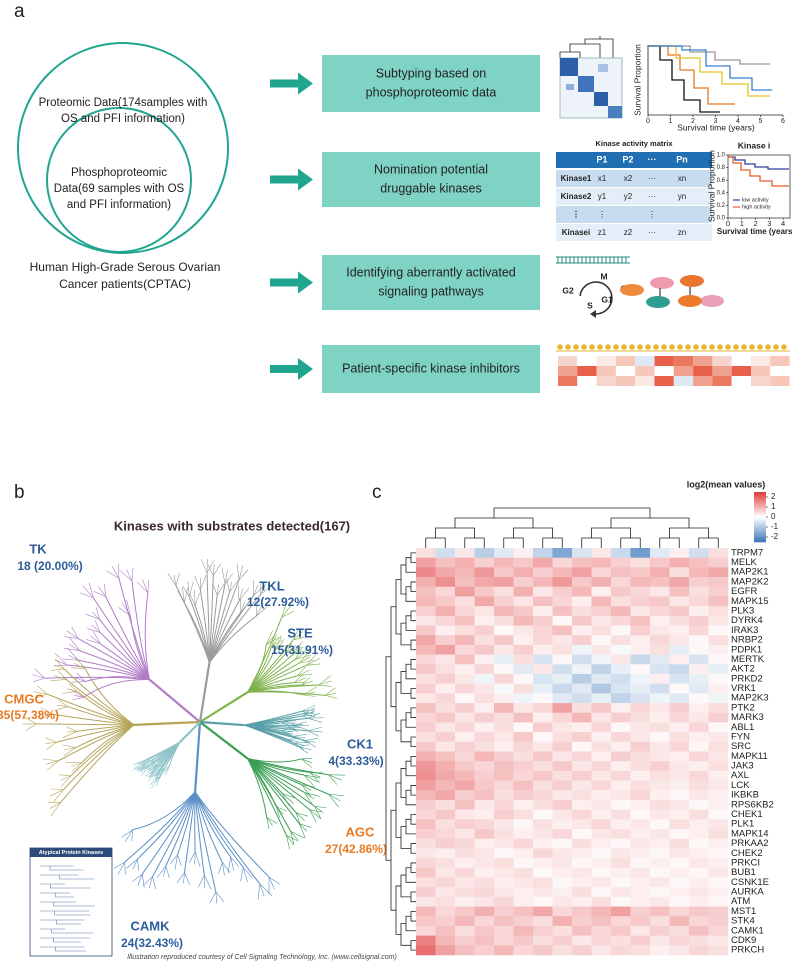 The height and width of the screenshot is (966, 792). I want to click on row-label: PDPK1, so click(746, 649).